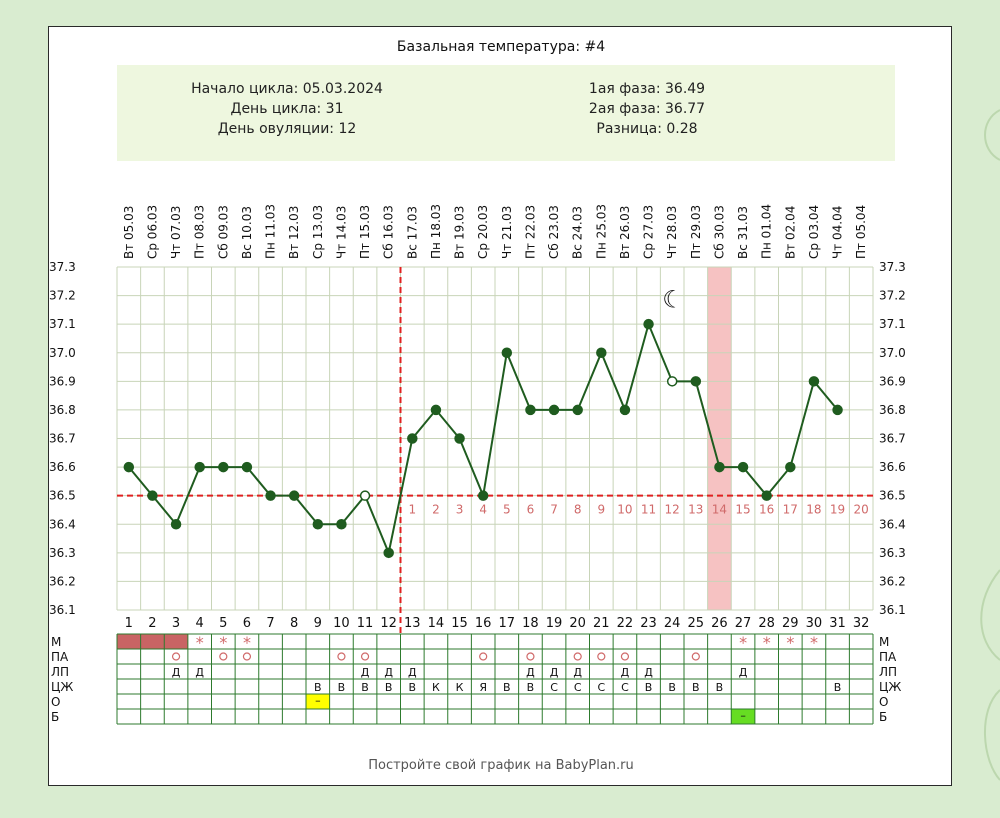 This screenshot has width=1000, height=818. What do you see at coordinates (530, 623) in the screenshot?
I see `cycle-day-label: 18` at bounding box center [530, 623].